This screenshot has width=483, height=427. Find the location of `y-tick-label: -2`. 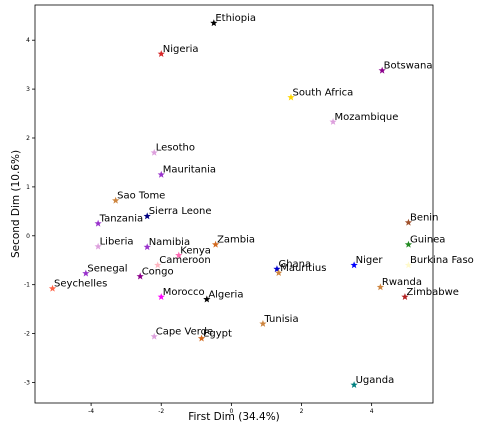

y-tick-label: -2 is located at coordinates (27, 334).